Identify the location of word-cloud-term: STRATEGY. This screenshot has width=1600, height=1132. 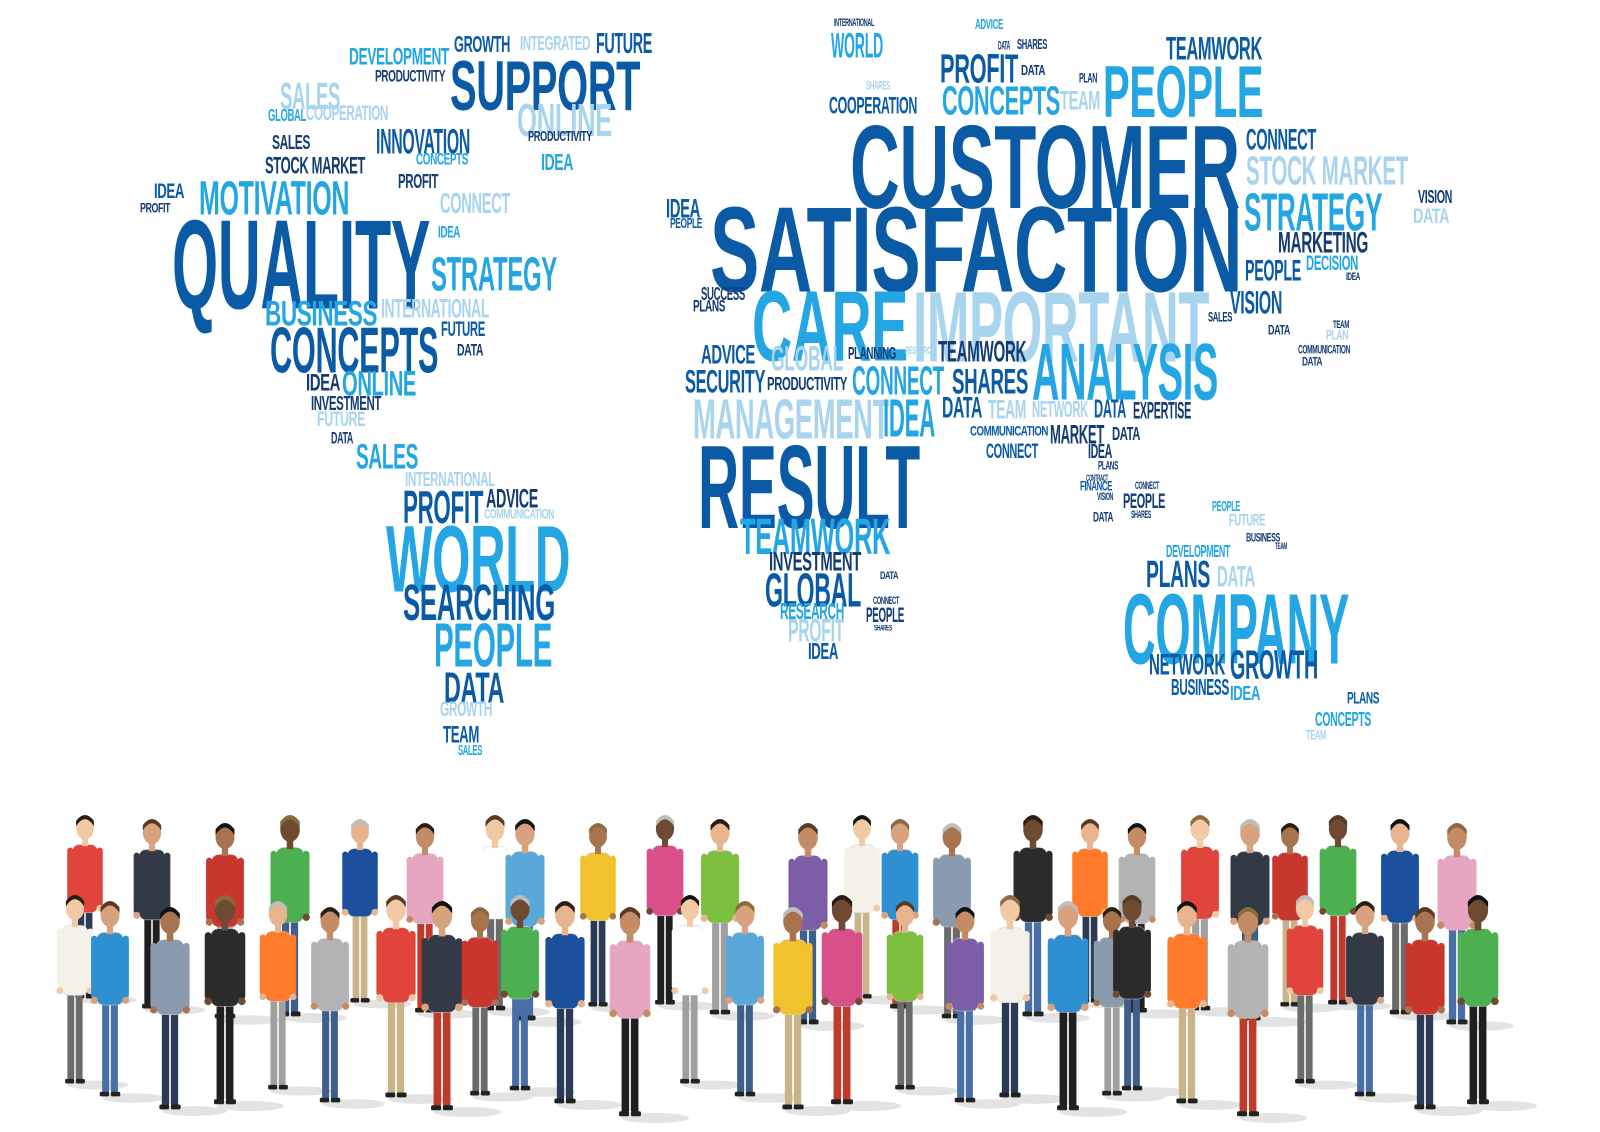
(494, 273).